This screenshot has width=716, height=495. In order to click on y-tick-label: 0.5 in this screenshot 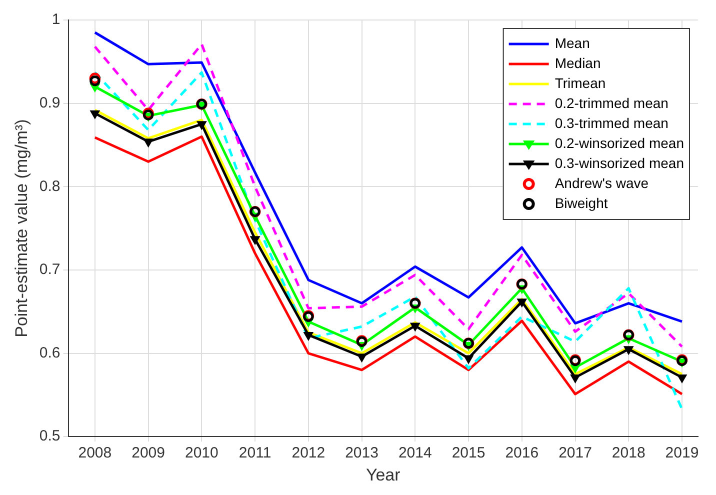, I will do `click(49, 436)`.